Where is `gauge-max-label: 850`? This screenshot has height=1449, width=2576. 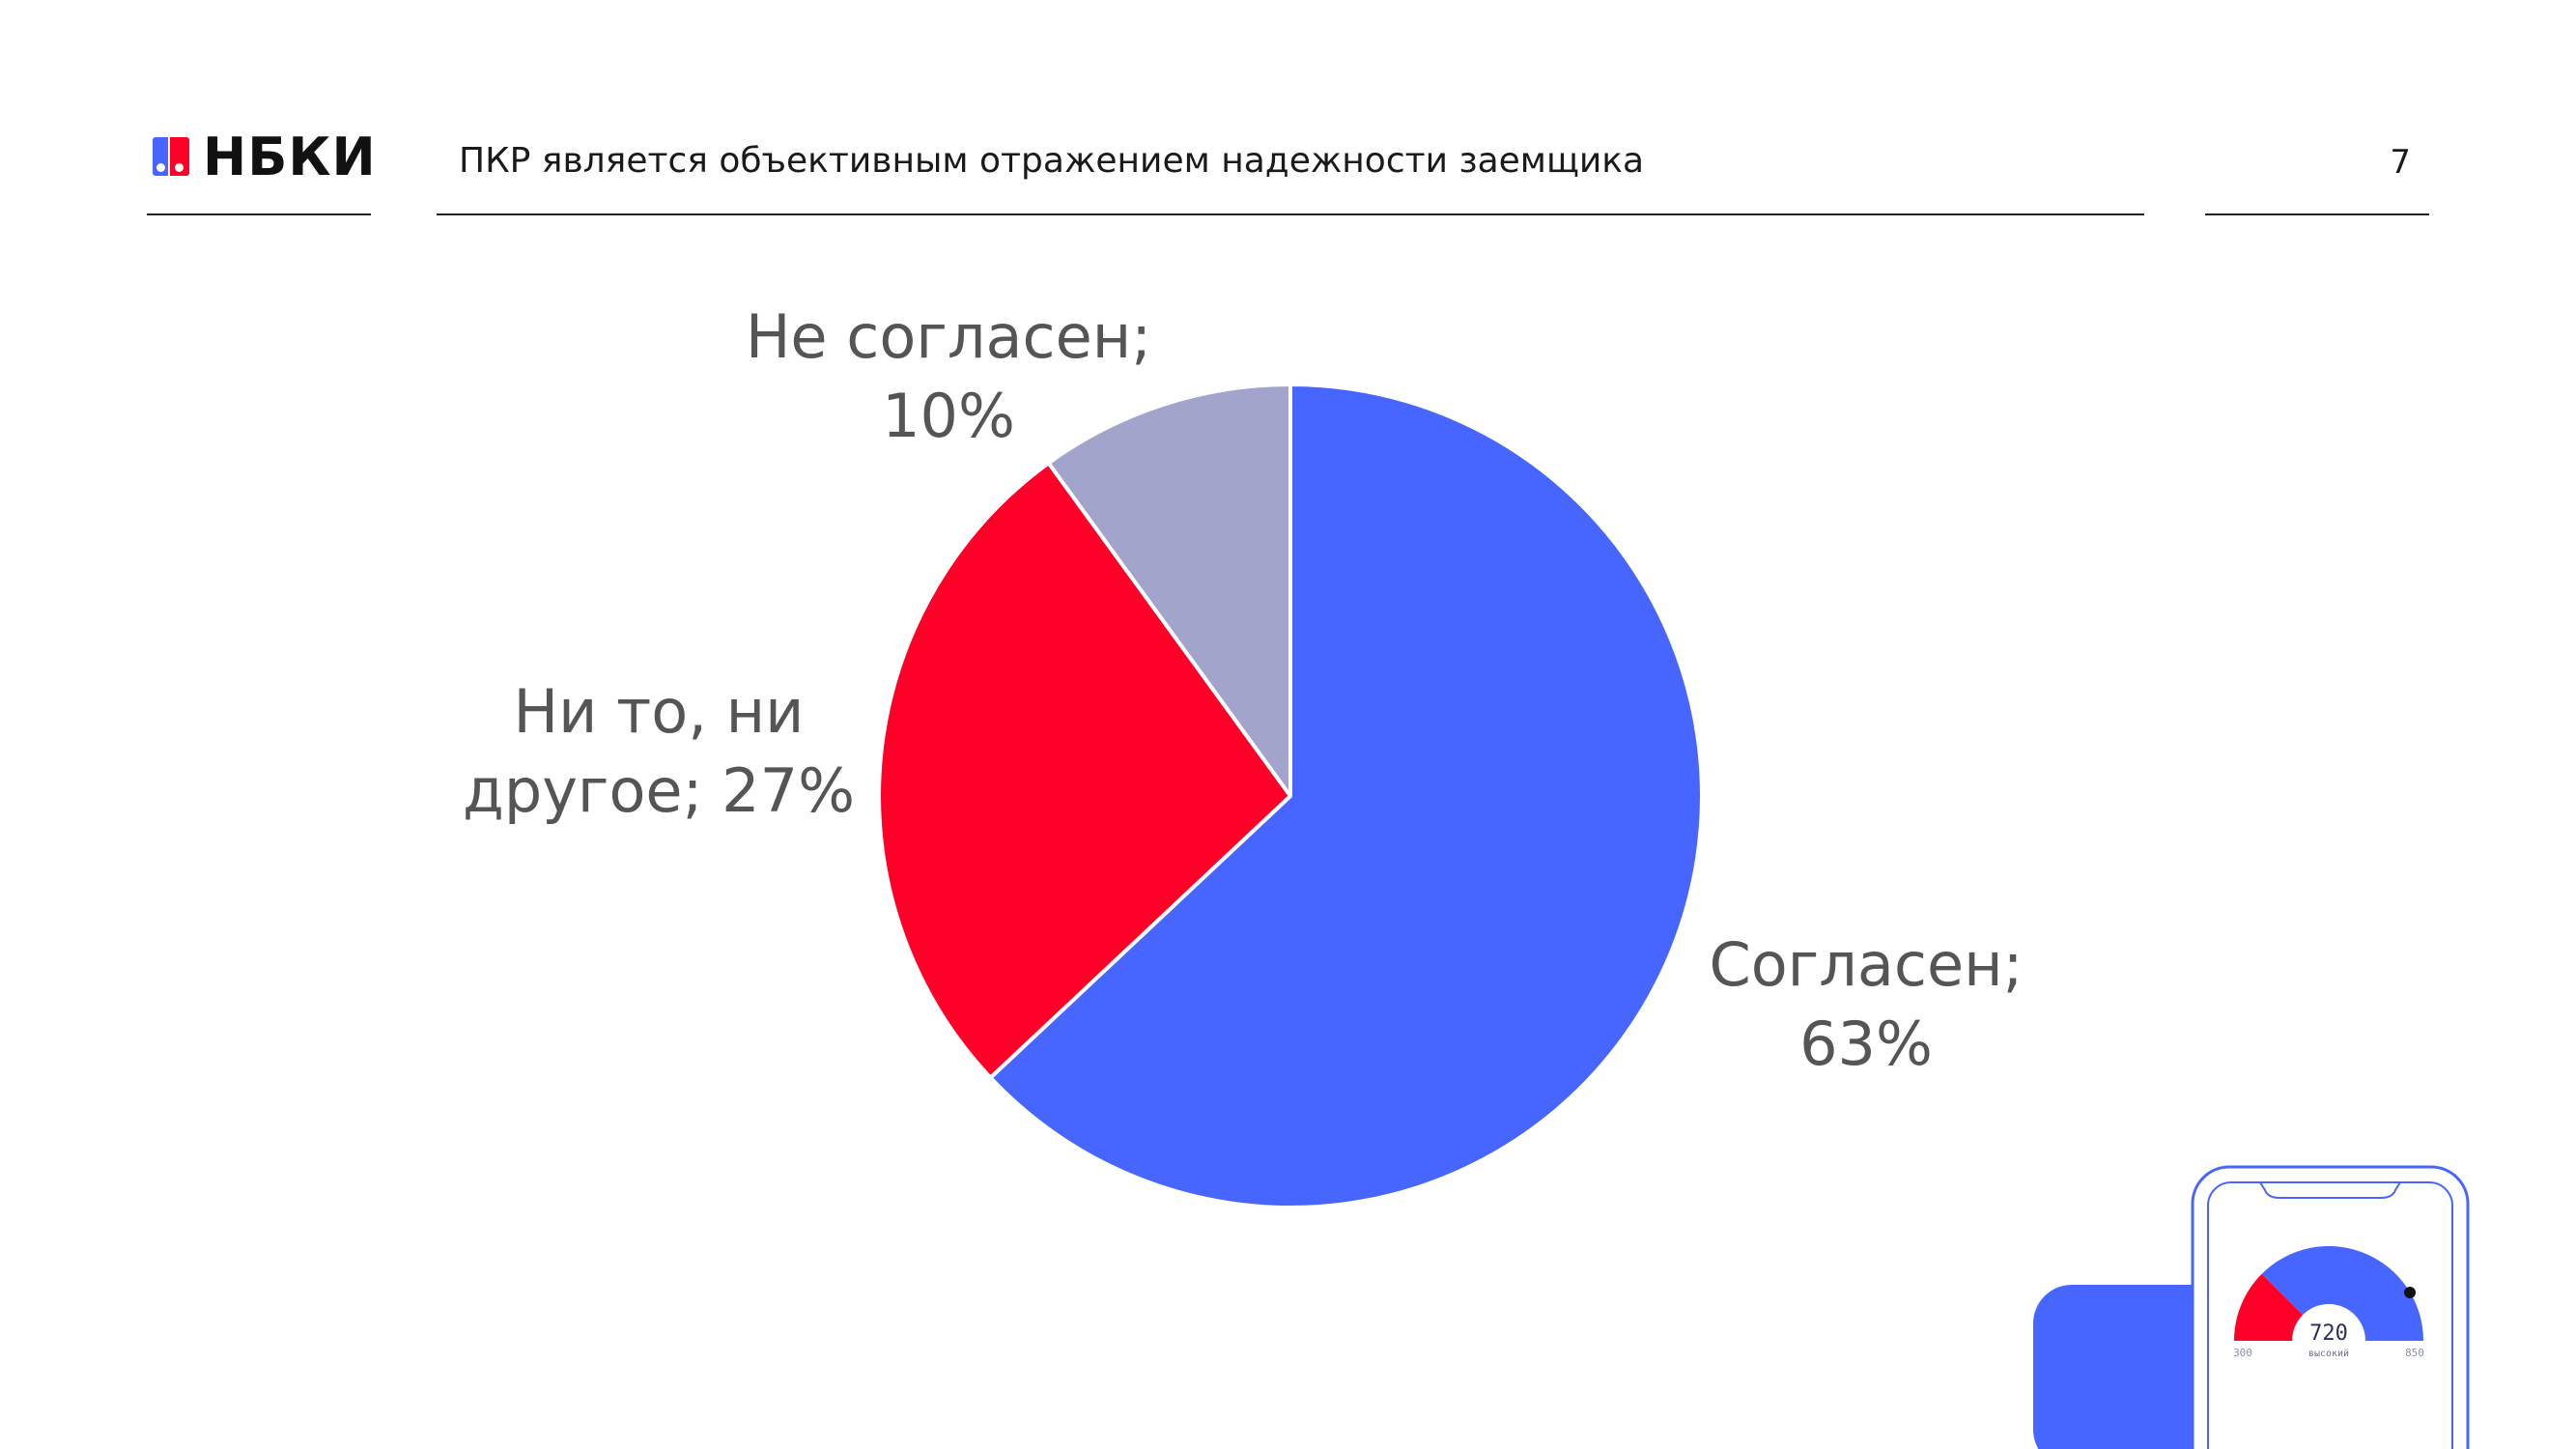
gauge-max-label: 850 is located at coordinates (2414, 1353).